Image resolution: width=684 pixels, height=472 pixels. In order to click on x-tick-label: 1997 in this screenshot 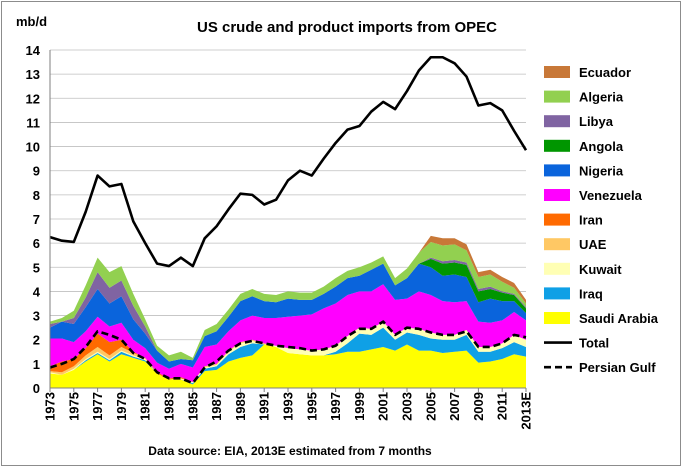, I will do `click(335, 406)`.